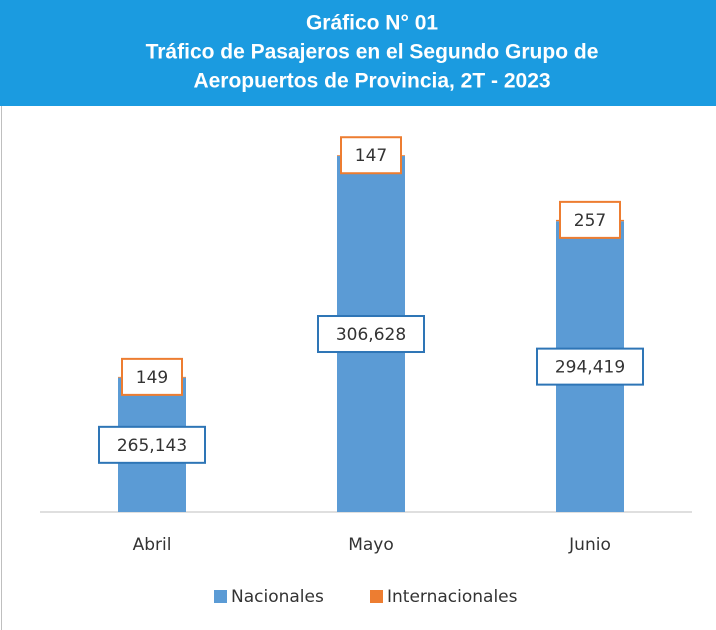 This screenshot has width=716, height=630. Describe the element at coordinates (372, 23) in the screenshot. I see `chart-title: Gráfico N° 01` at that location.